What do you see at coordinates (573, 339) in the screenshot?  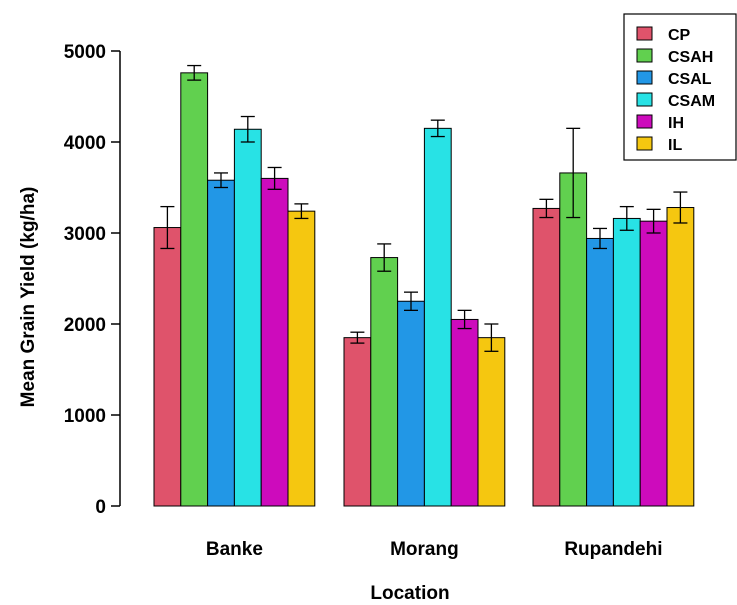 I see `bar-csah-rupandehi` at bounding box center [573, 339].